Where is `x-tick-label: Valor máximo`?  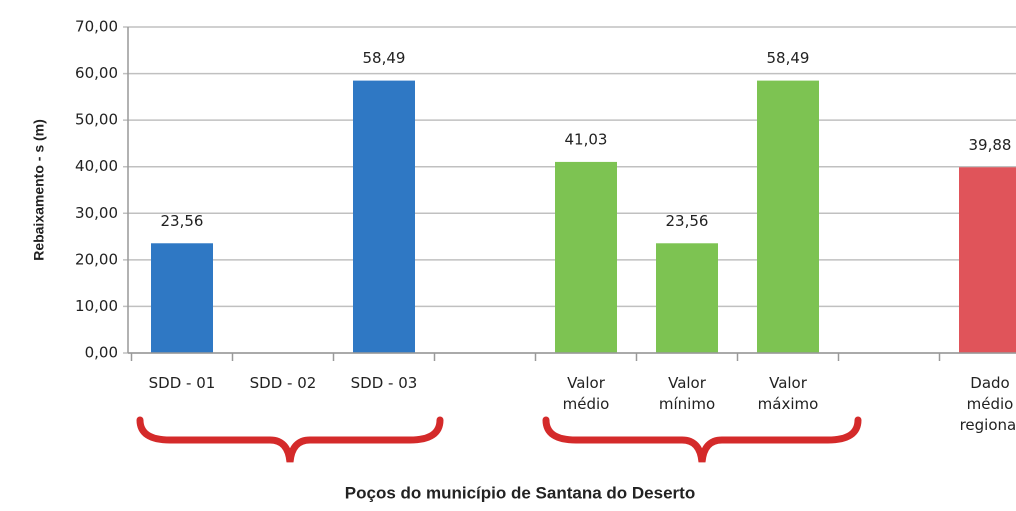 x-tick-label: Valor máximo is located at coordinates (788, 393).